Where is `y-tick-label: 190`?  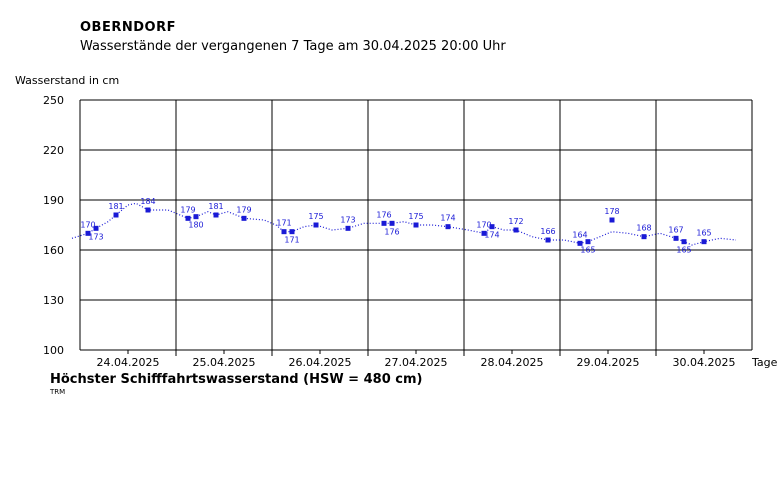 y-tick-label: 190 is located at coordinates (53, 200).